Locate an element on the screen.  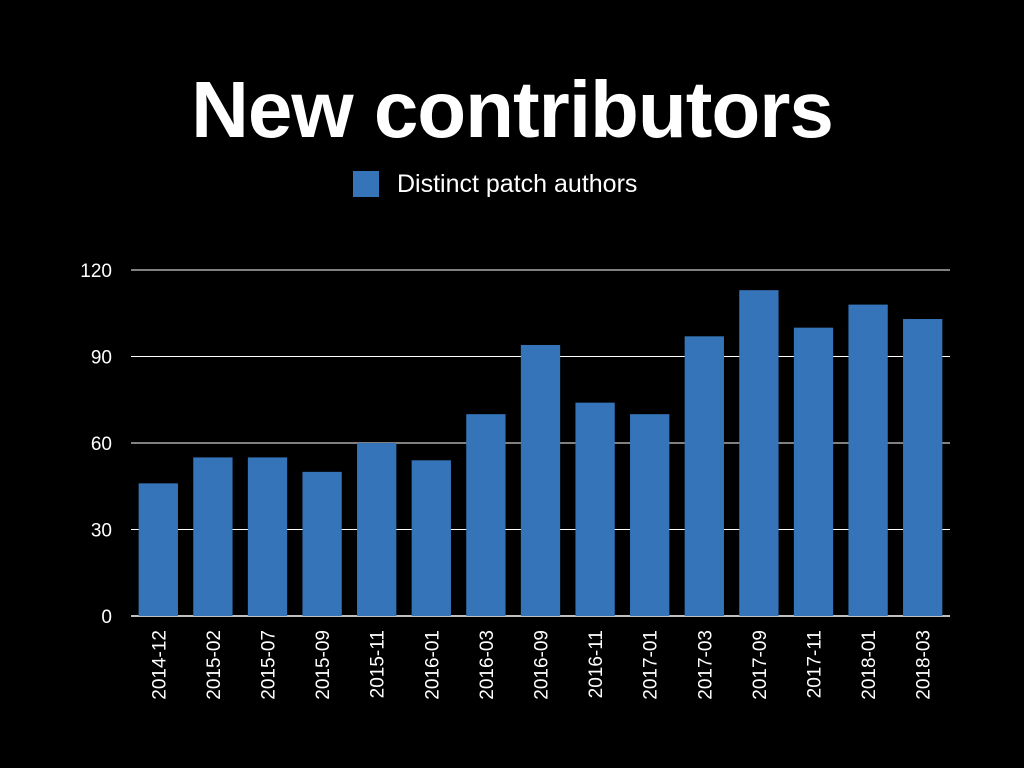
x-tick-label: 2017-09 is located at coordinates (760, 665).